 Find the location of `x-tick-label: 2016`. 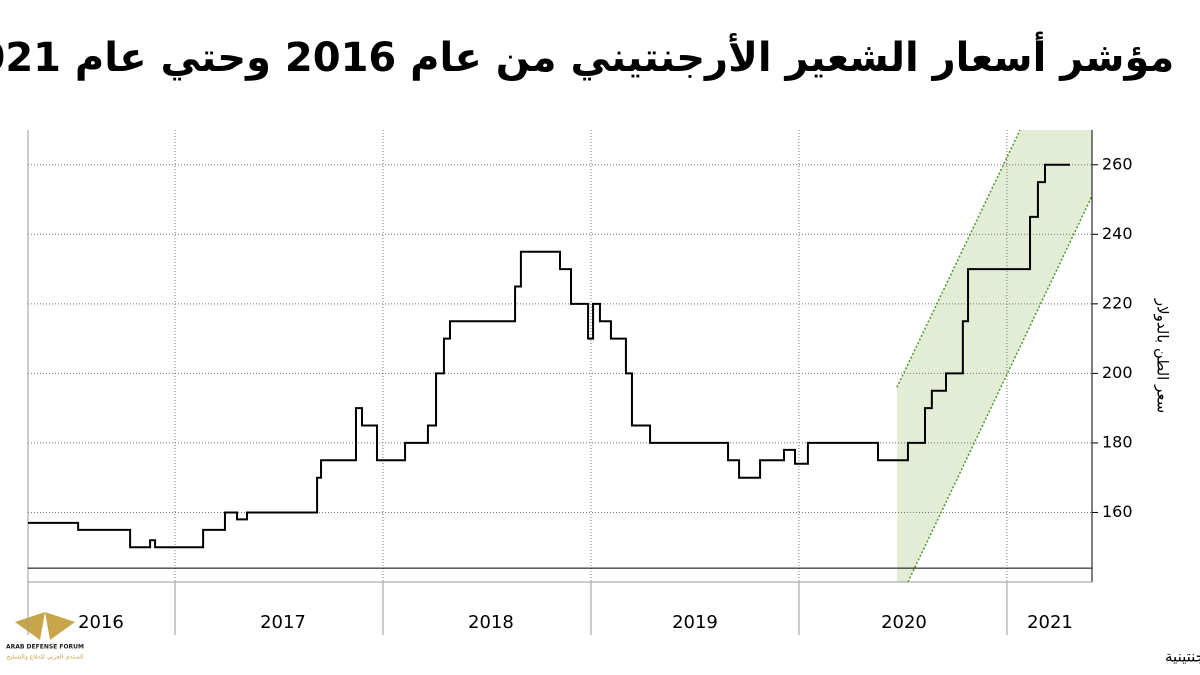

x-tick-label: 2016 is located at coordinates (101, 622).